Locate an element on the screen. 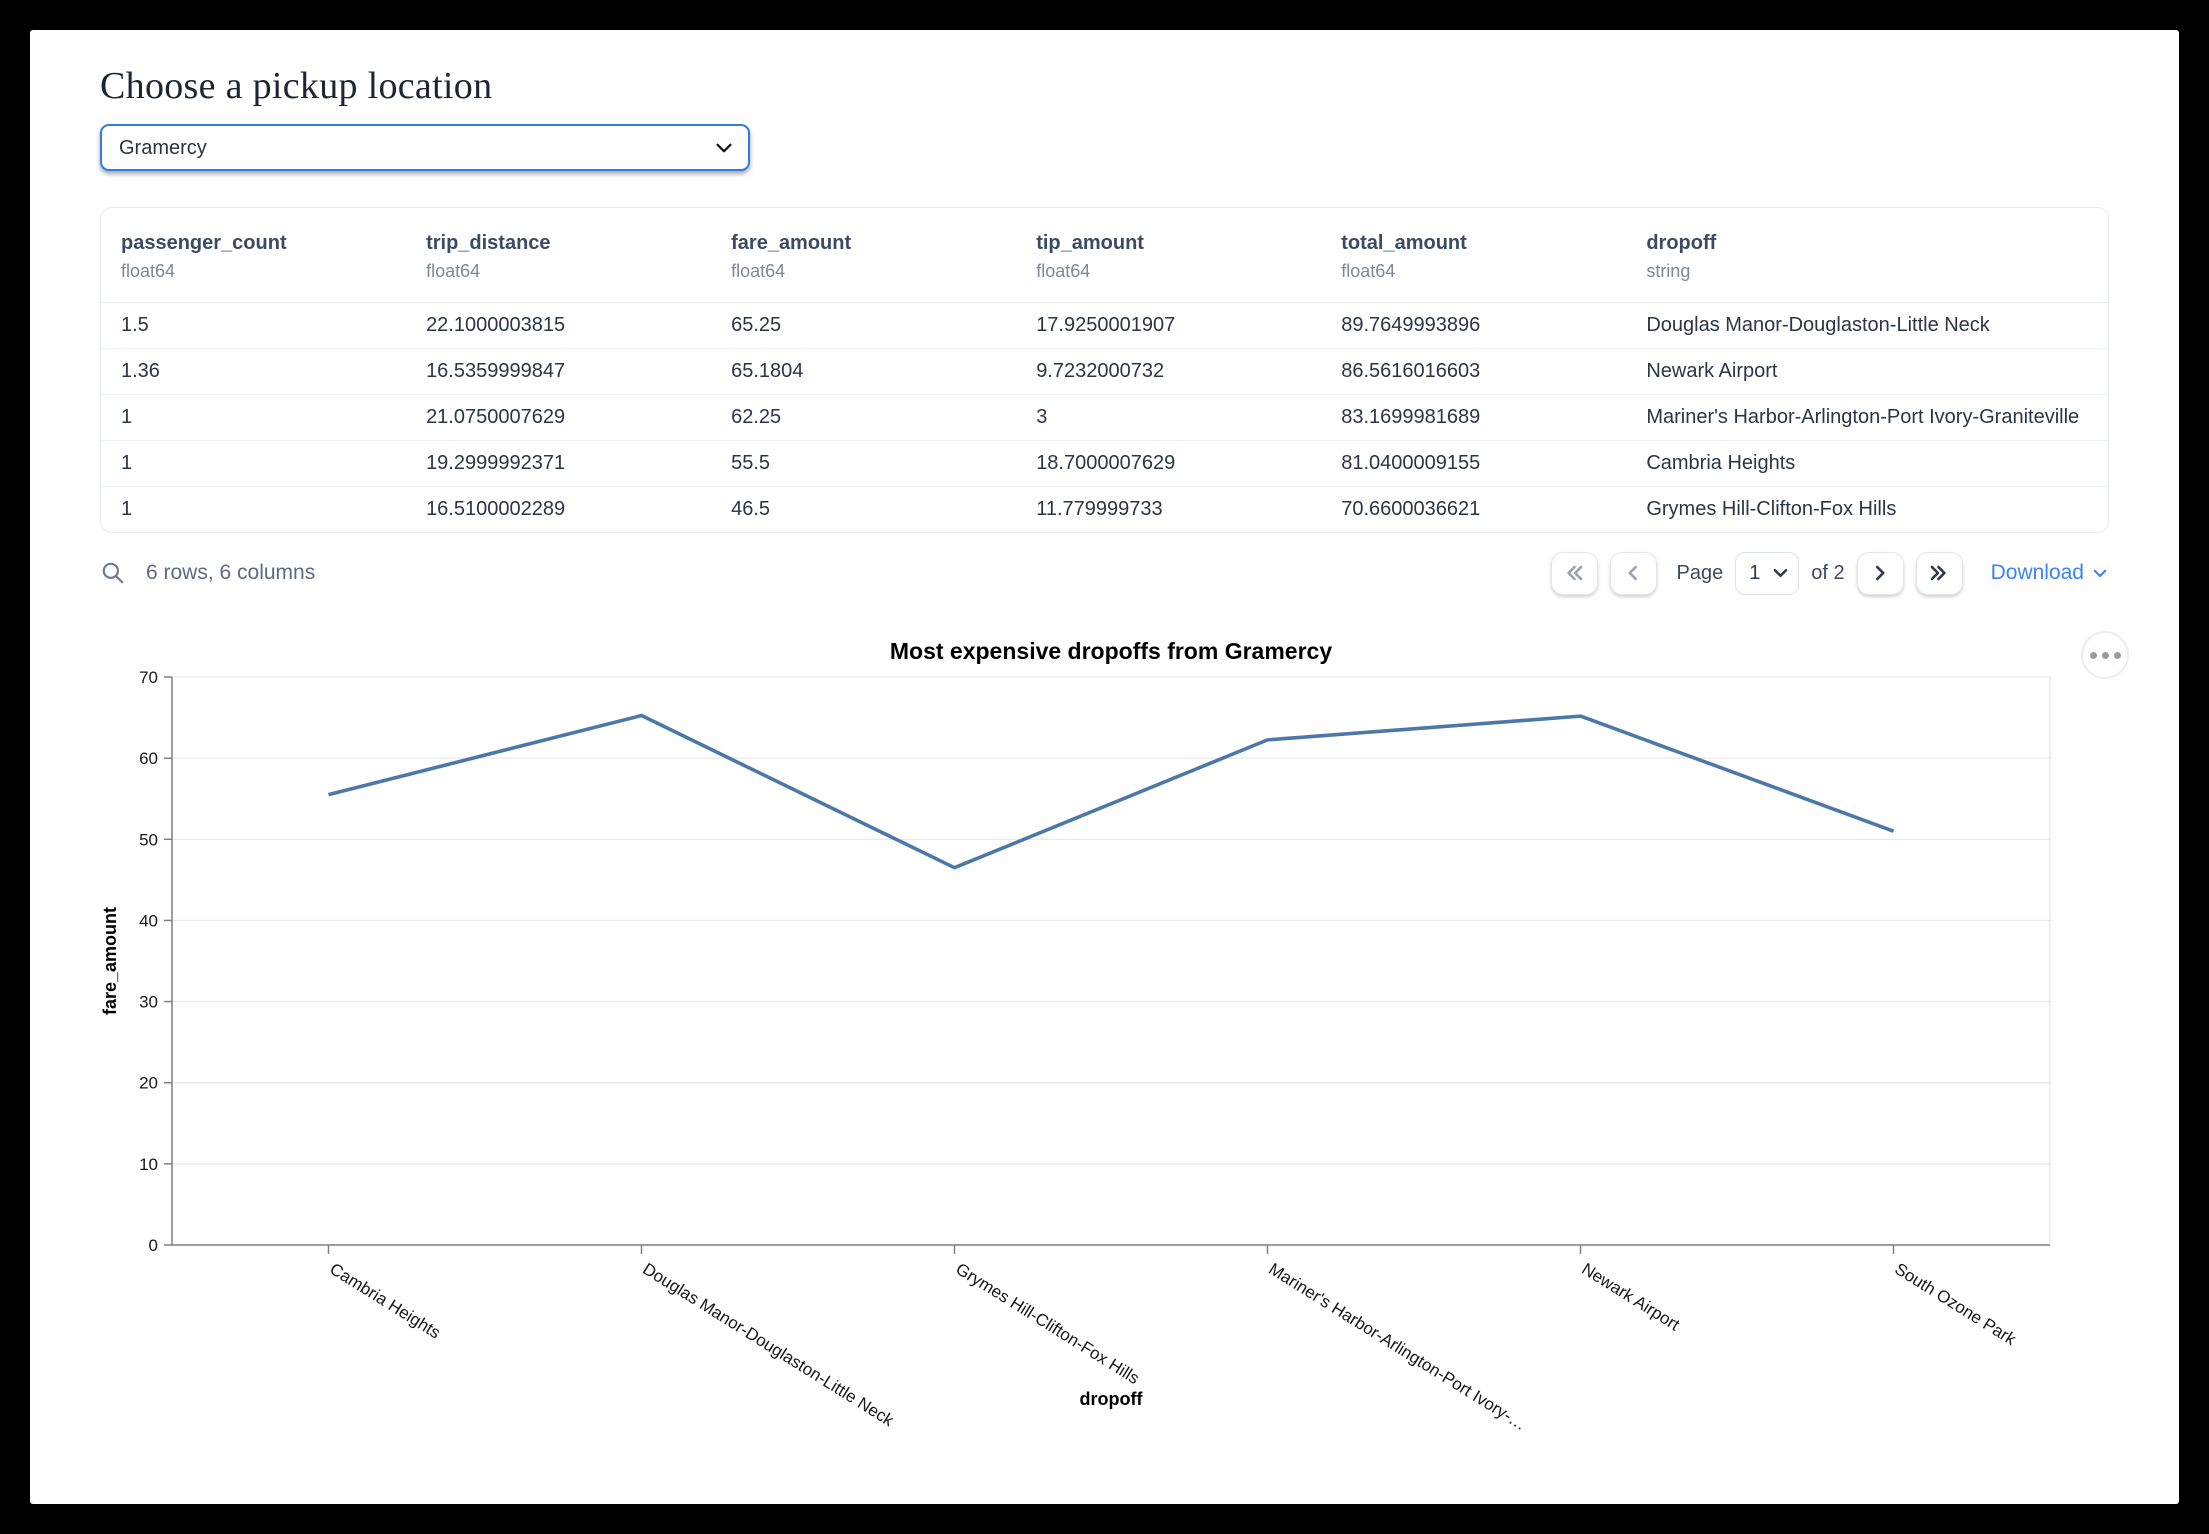 The height and width of the screenshot is (1534, 2209). table-cell: 83.1699981689 is located at coordinates (1474, 417).